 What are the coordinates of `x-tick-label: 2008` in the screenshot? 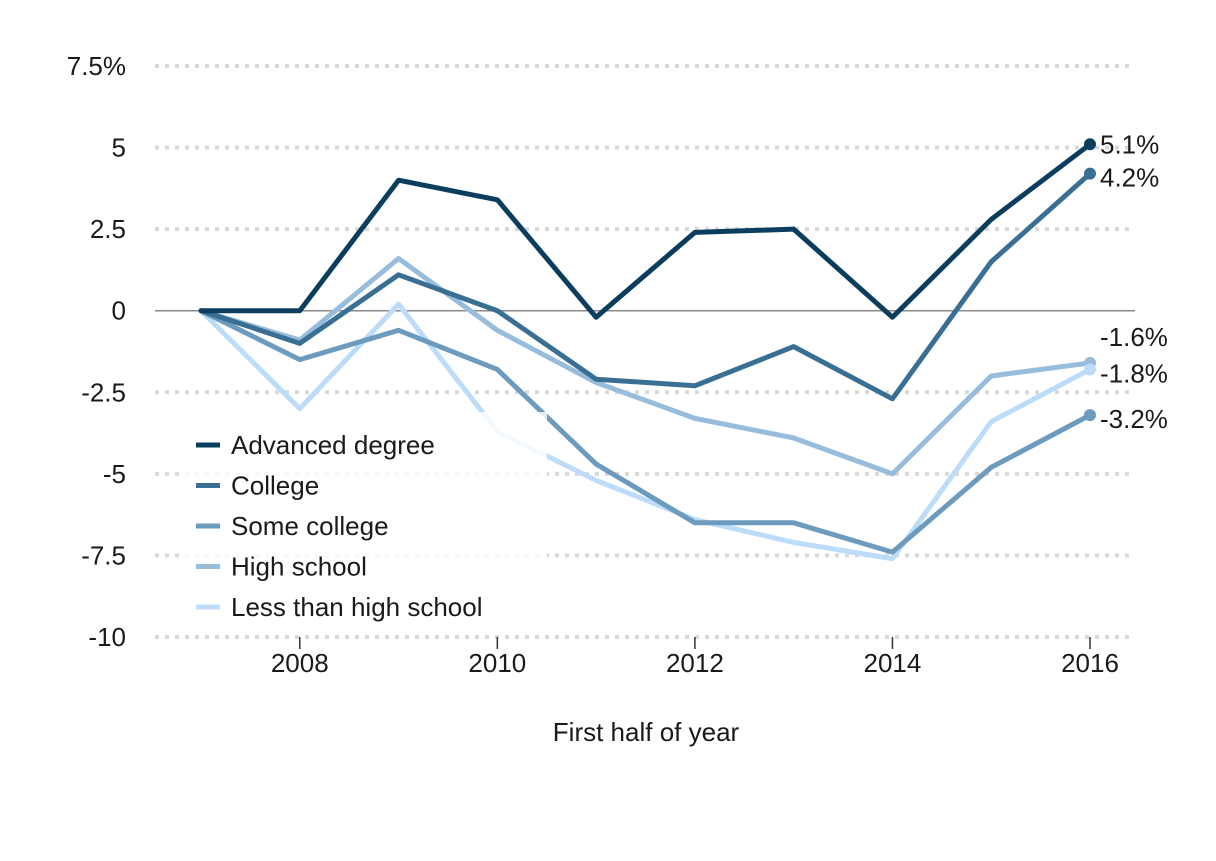 It's located at (300, 663).